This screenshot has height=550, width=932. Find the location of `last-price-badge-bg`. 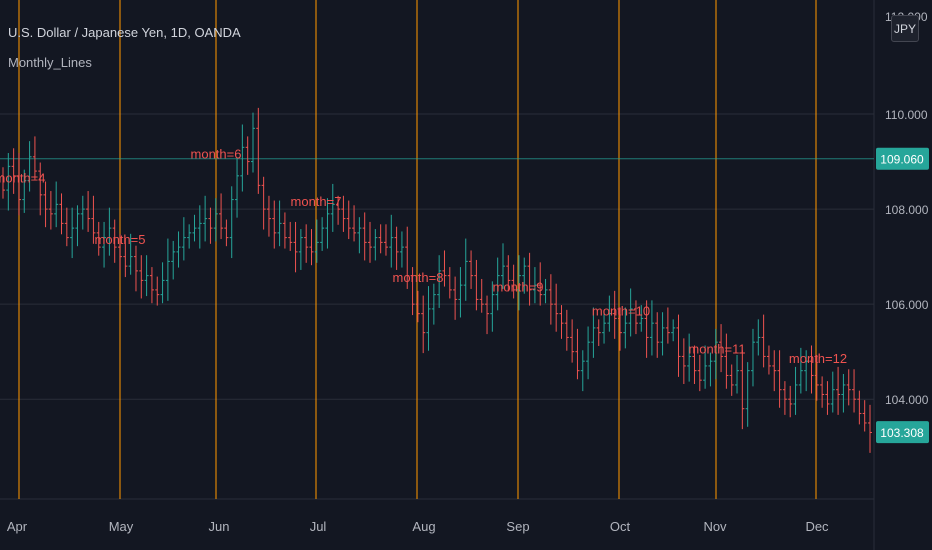

last-price-badge-bg is located at coordinates (902, 432).